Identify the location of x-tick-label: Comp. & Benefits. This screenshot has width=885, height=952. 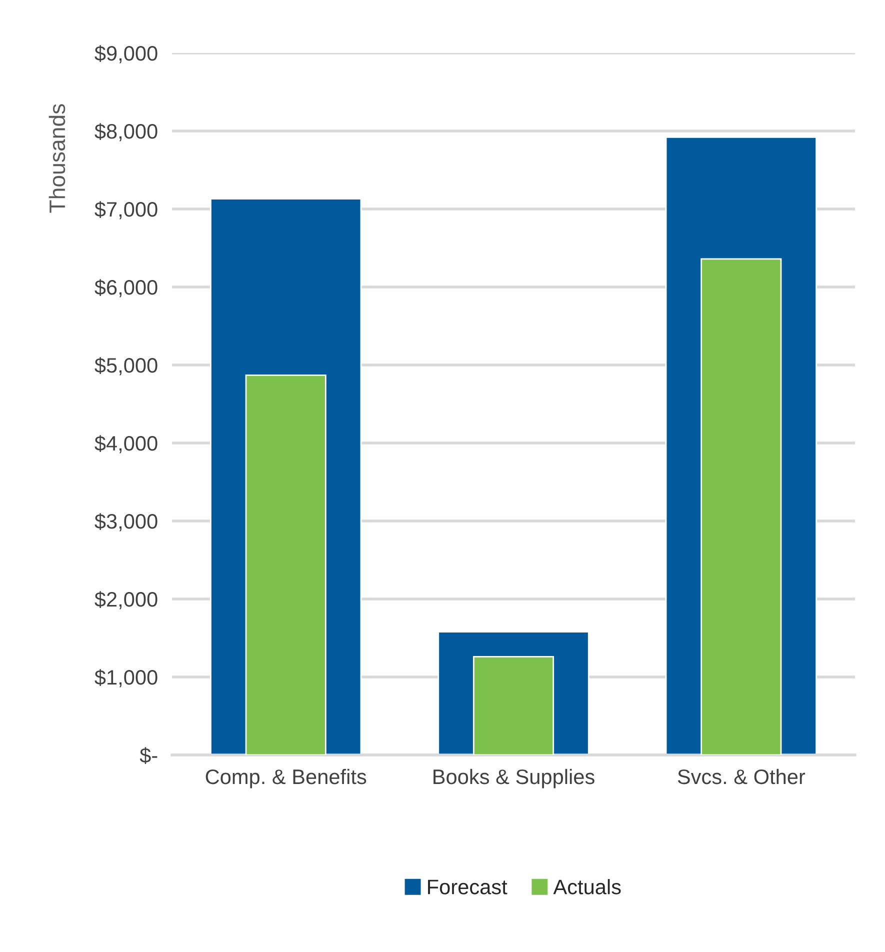
(286, 778).